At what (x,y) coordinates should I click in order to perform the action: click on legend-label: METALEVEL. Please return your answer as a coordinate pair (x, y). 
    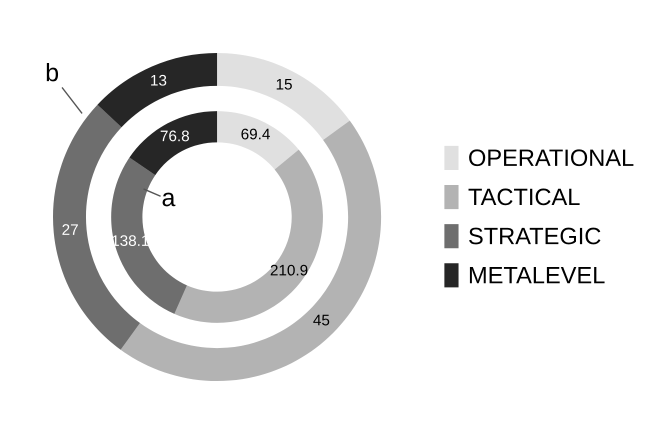
    Looking at the image, I should click on (537, 275).